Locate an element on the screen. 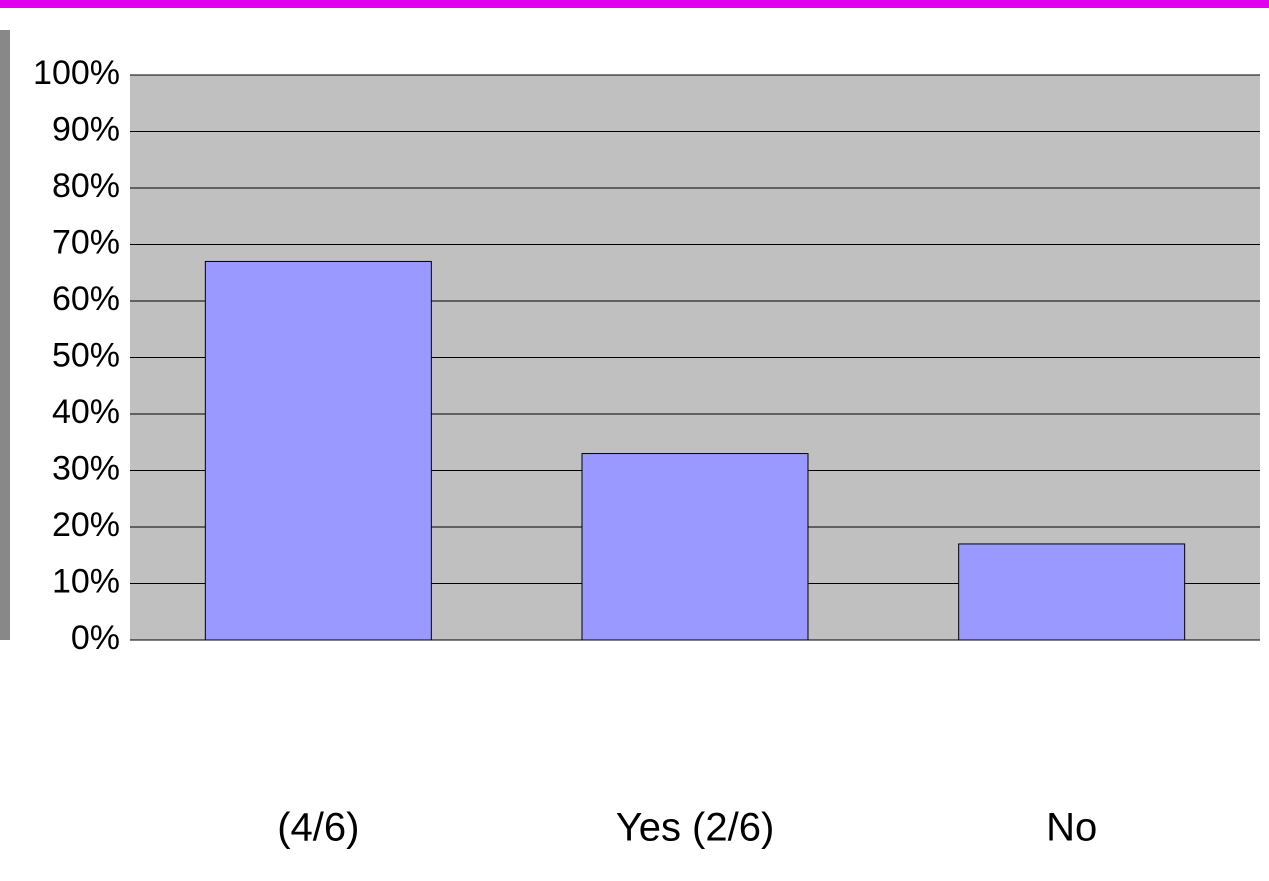  y-tick-label: 20% is located at coordinates (86, 525).